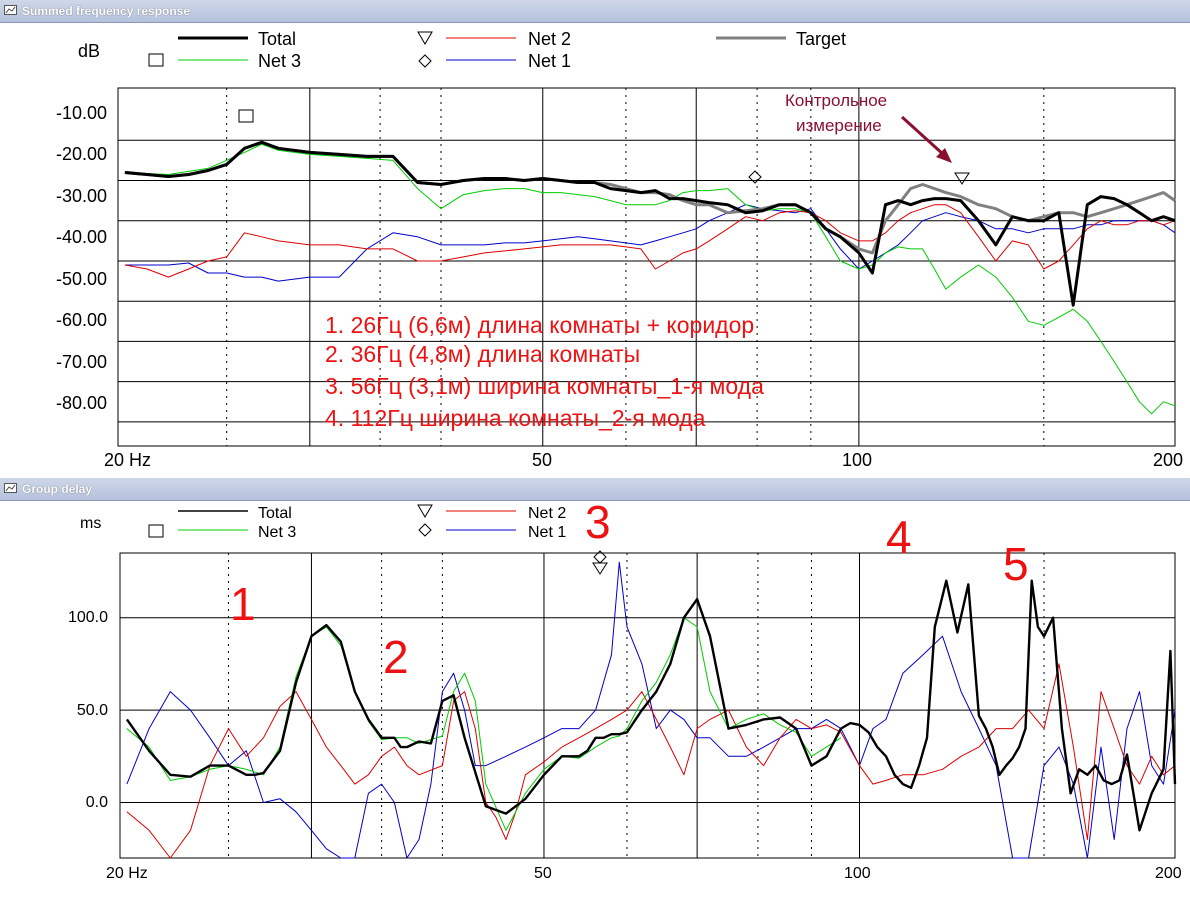 The height and width of the screenshot is (923, 1190). I want to click on peak-label: 2, so click(396, 657).